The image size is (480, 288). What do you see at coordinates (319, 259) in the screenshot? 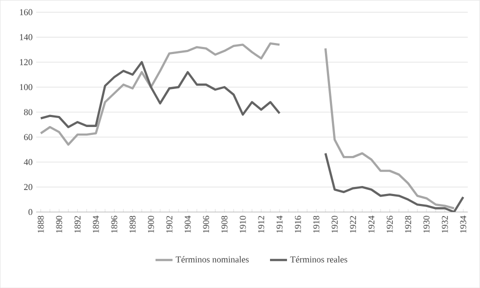
I see `legend-label: Términos reales` at bounding box center [319, 259].